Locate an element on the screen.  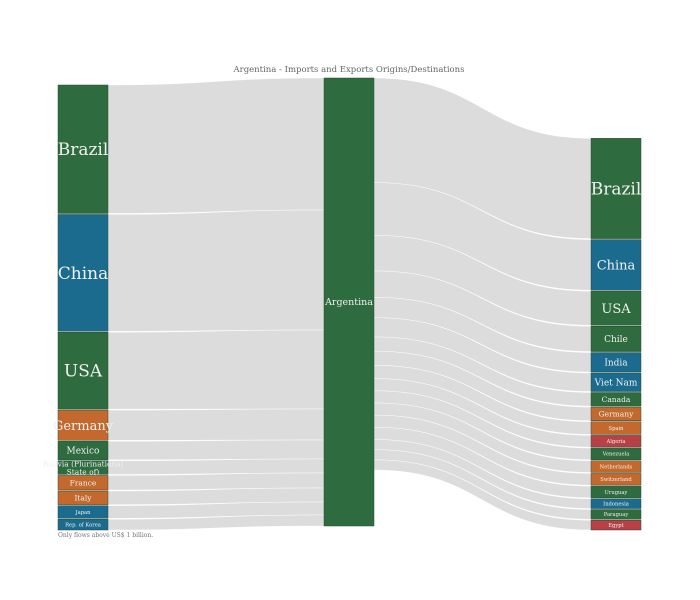
destination-bar-switzerland is located at coordinates (616, 479).